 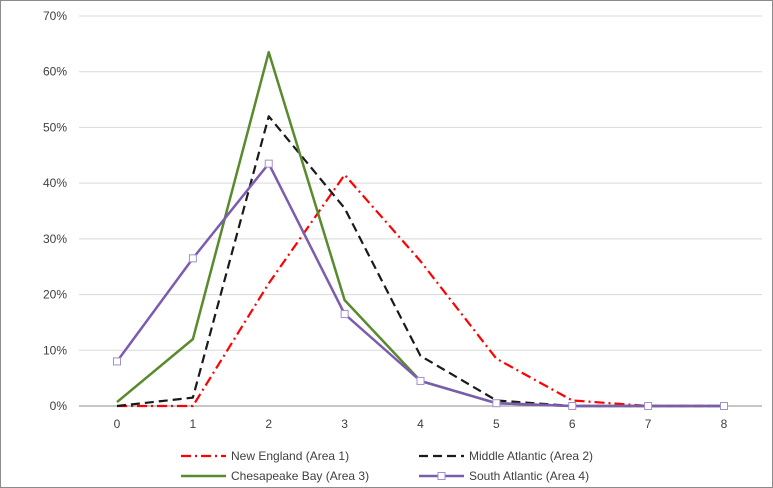 What do you see at coordinates (55, 295) in the screenshot?
I see `y-tick-label: 20%` at bounding box center [55, 295].